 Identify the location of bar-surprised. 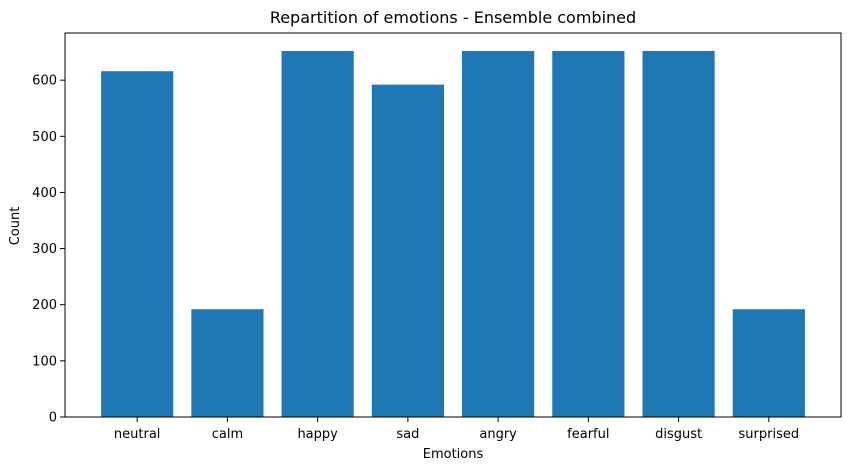
(768, 363).